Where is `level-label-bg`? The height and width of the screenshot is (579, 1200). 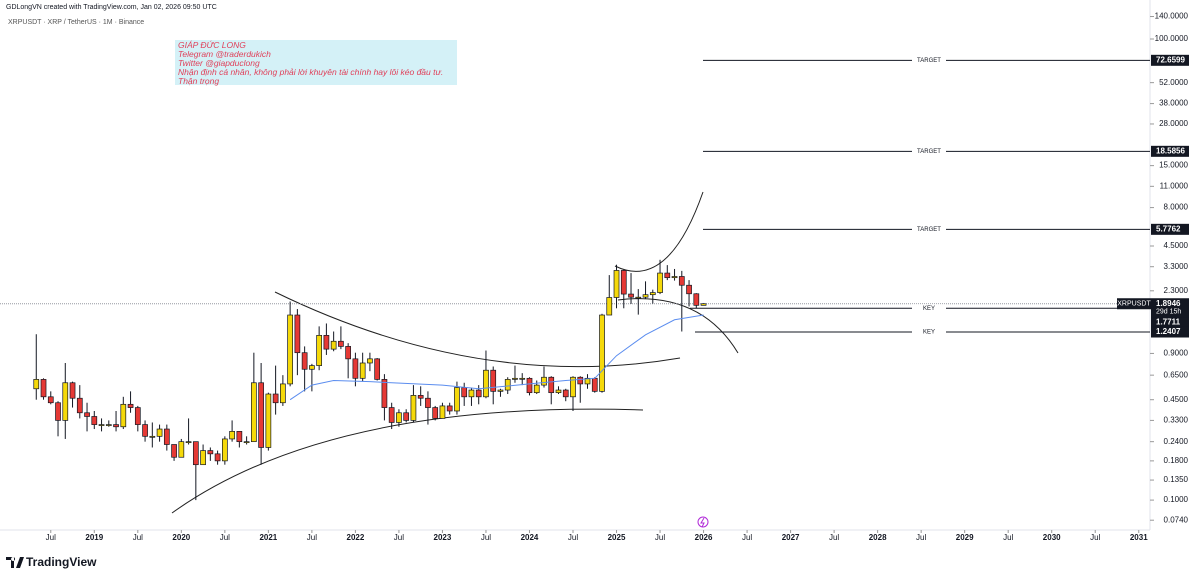 level-label-bg is located at coordinates (929, 332).